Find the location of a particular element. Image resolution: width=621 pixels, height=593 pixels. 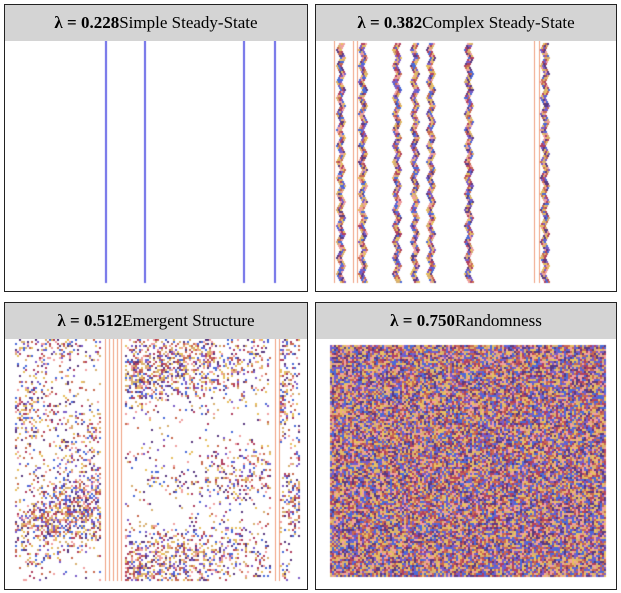

panel-header: λ = 0.750 Randomness is located at coordinates (466, 321).